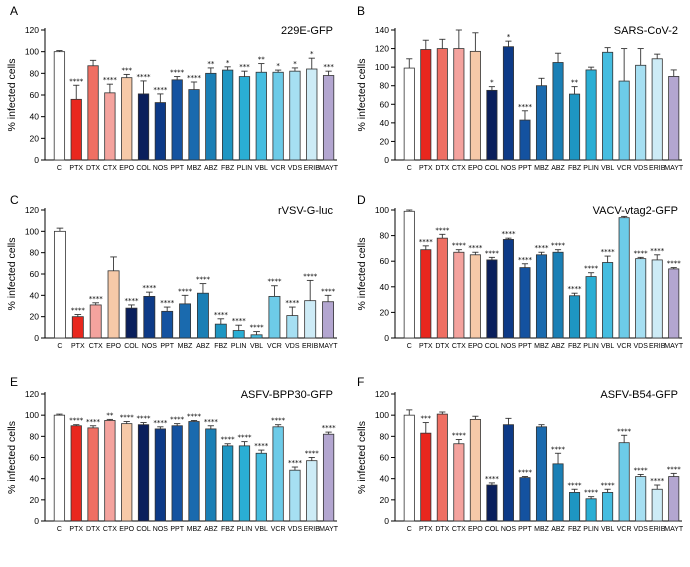 The image size is (690, 567). Describe the element at coordinates (639, 395) in the screenshot. I see `panel-title: ASFV-B54-GFP` at that location.